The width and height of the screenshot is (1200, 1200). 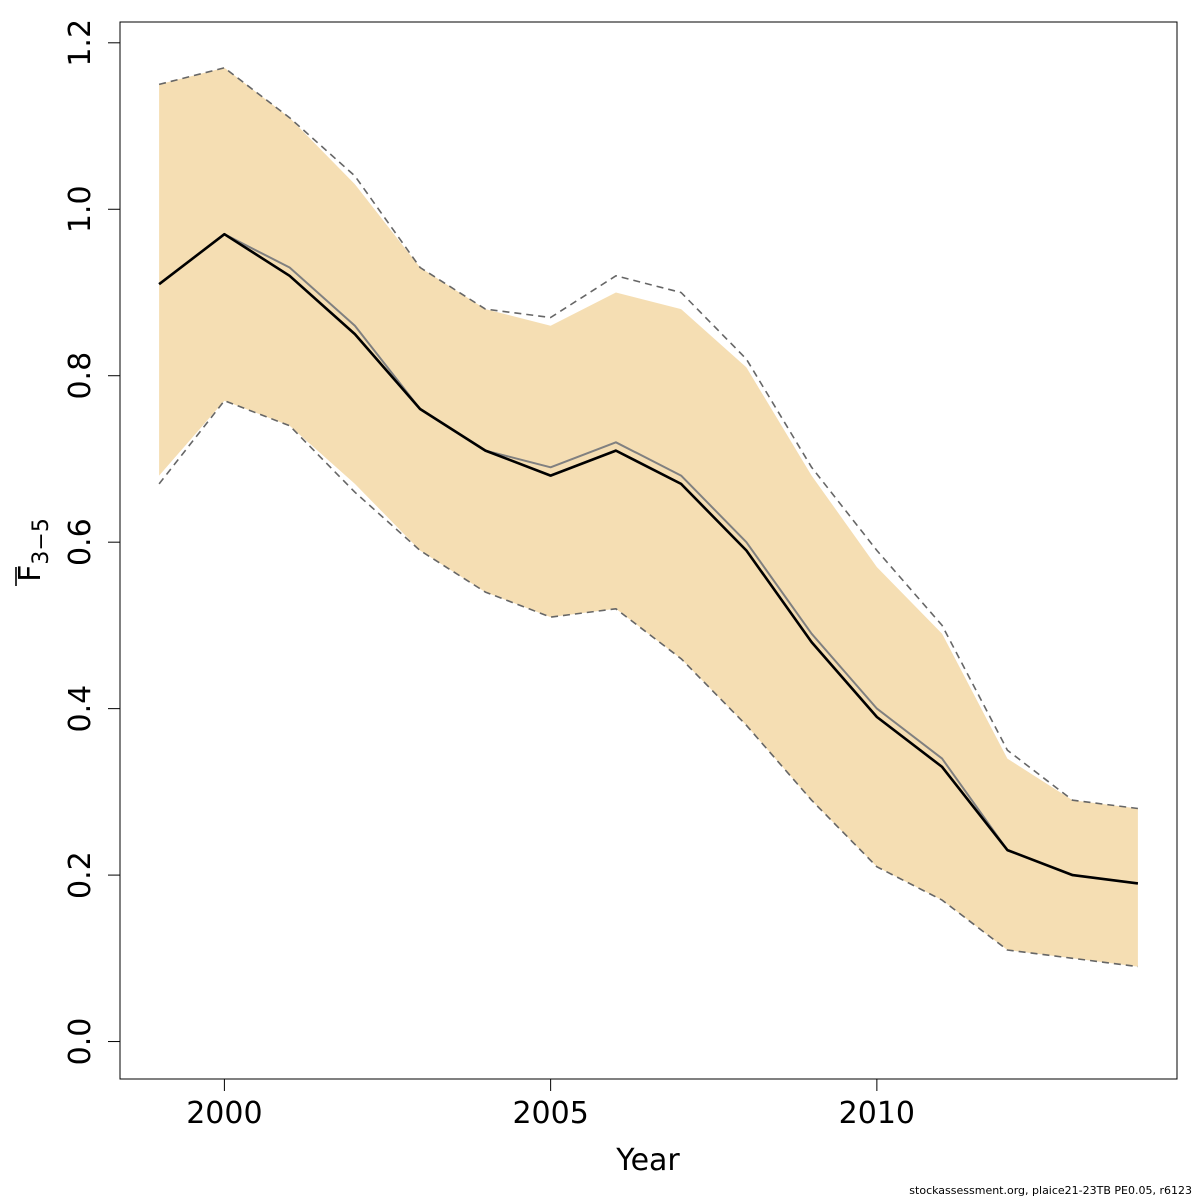 What do you see at coordinates (647, 1160) in the screenshot?
I see `x-axis-title: Year` at bounding box center [647, 1160].